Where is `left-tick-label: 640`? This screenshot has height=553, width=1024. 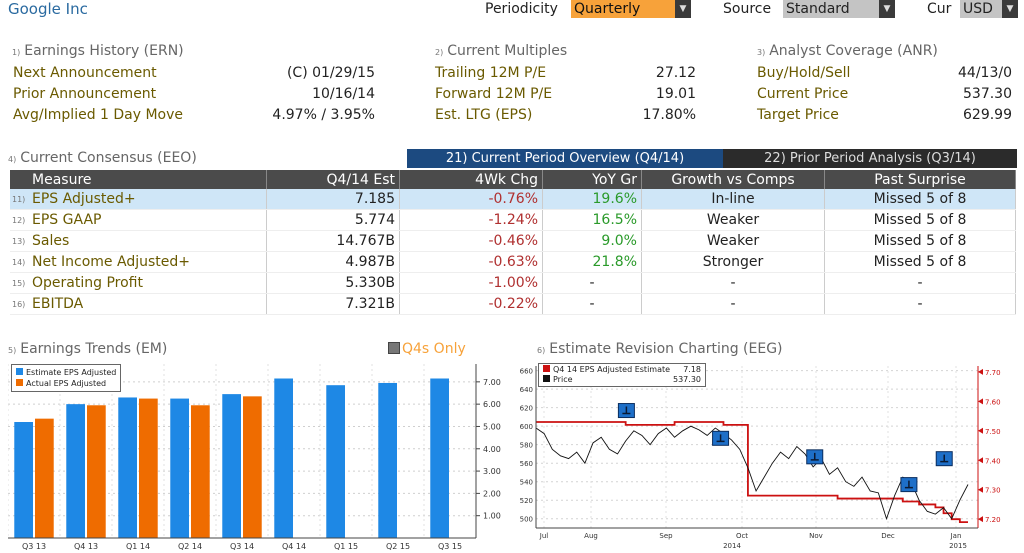
left-tick-label: 640 is located at coordinates (526, 390).